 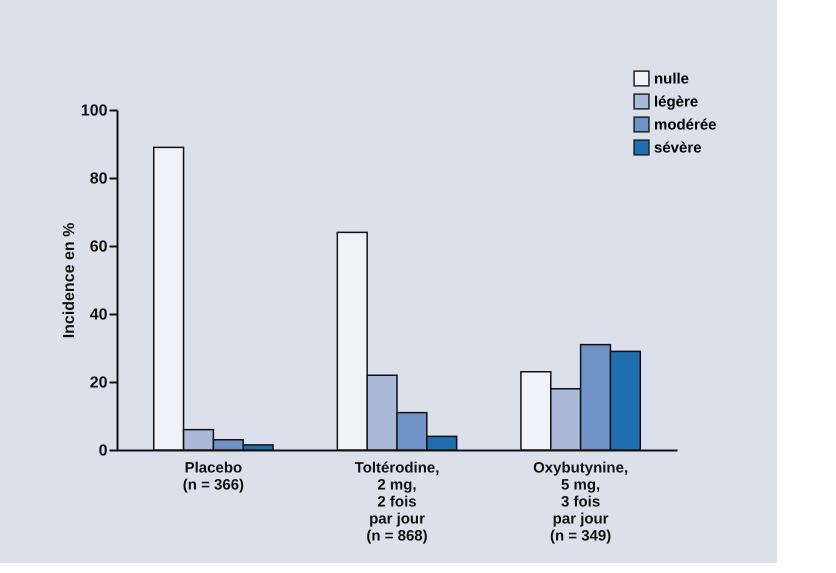 What do you see at coordinates (397, 502) in the screenshot?
I see `x-tick-label: Toltérodine, 2 mg, 2 fois par jour (n = 868)` at bounding box center [397, 502].